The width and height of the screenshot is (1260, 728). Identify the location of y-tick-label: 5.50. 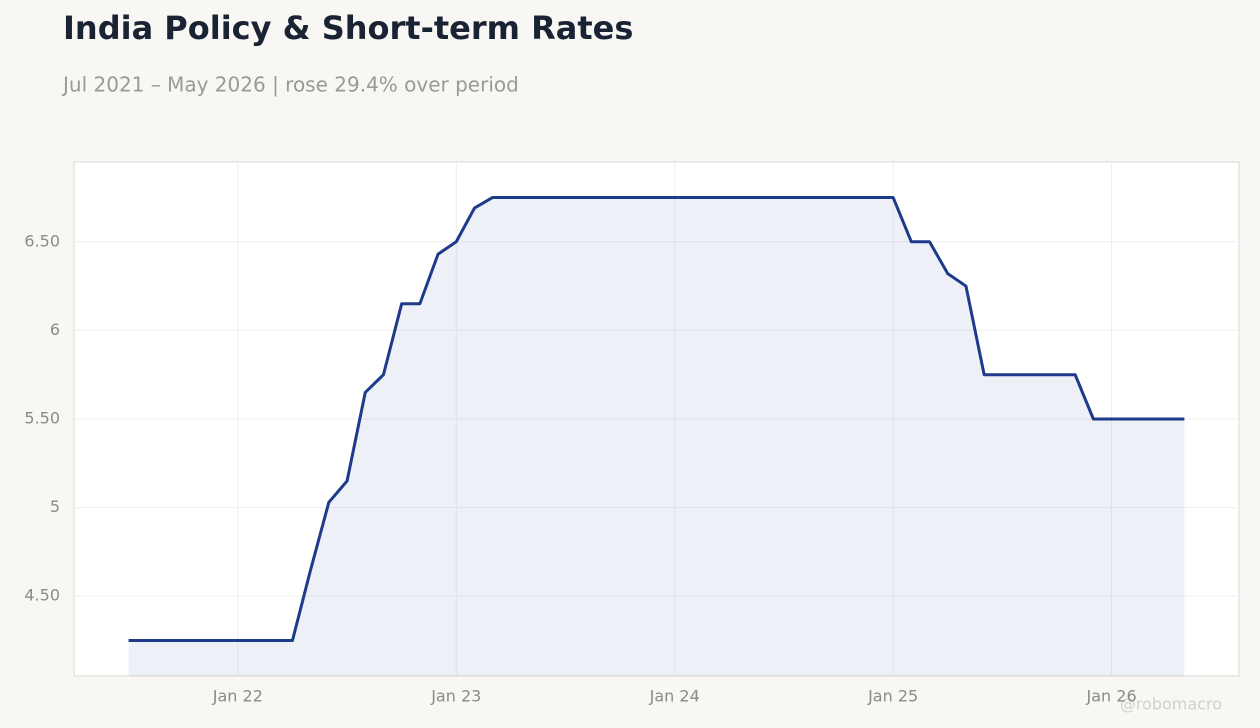
(42, 418).